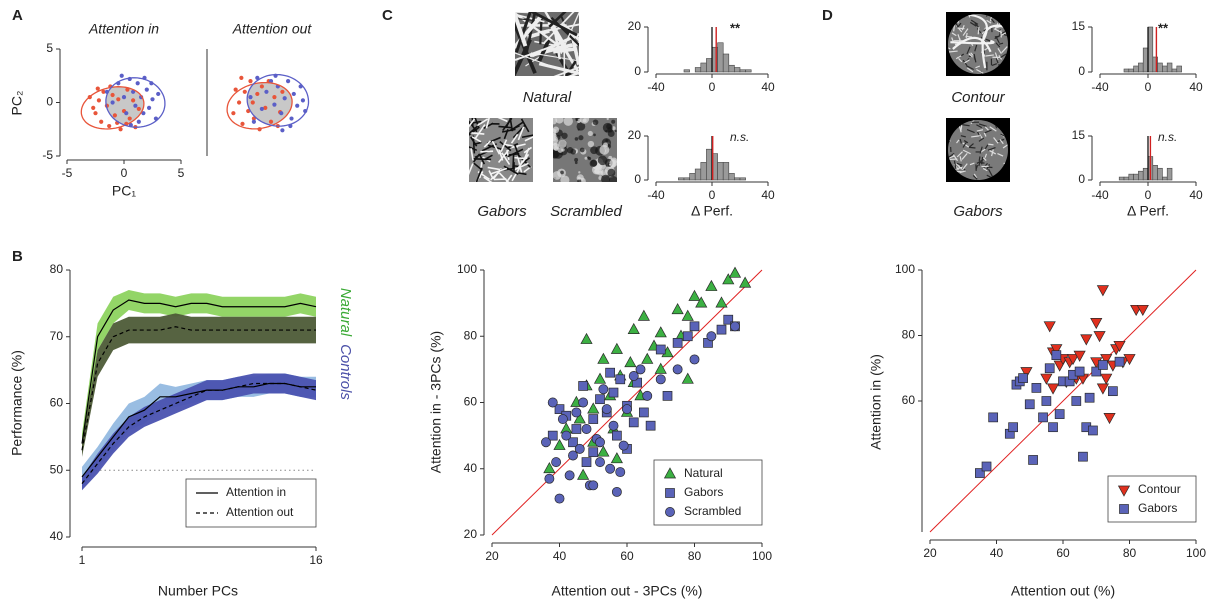 Image resolution: width=1212 pixels, height=602 pixels. I want to click on x-tick-label: 80, so click(1130, 553).